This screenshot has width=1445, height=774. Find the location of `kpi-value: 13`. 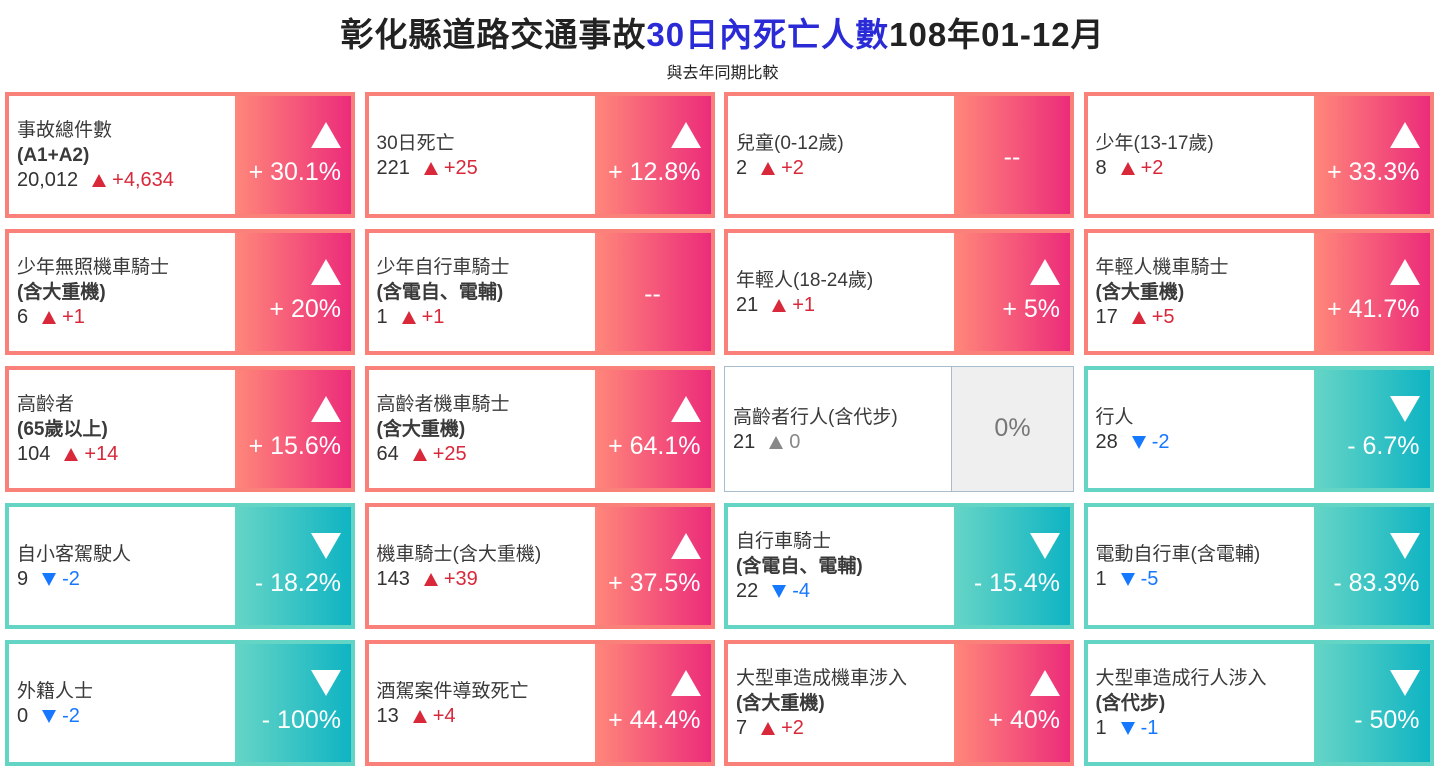

kpi-value: 13 is located at coordinates (387, 715).